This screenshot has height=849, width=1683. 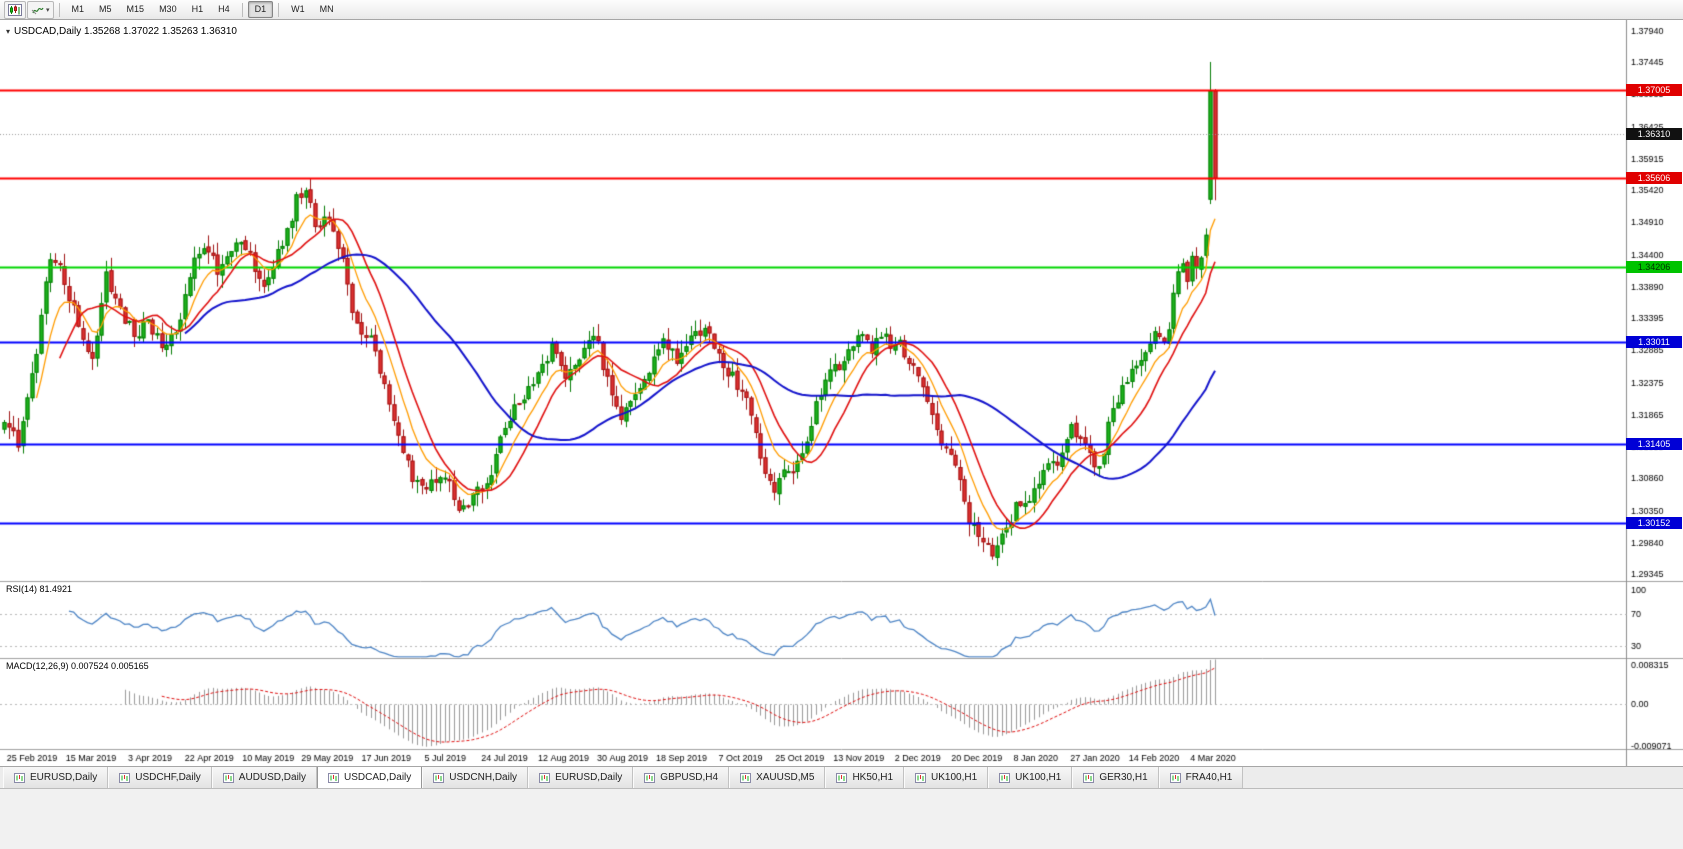 What do you see at coordinates (105, 9) in the screenshot?
I see `timeframe-button-m5: M5` at bounding box center [105, 9].